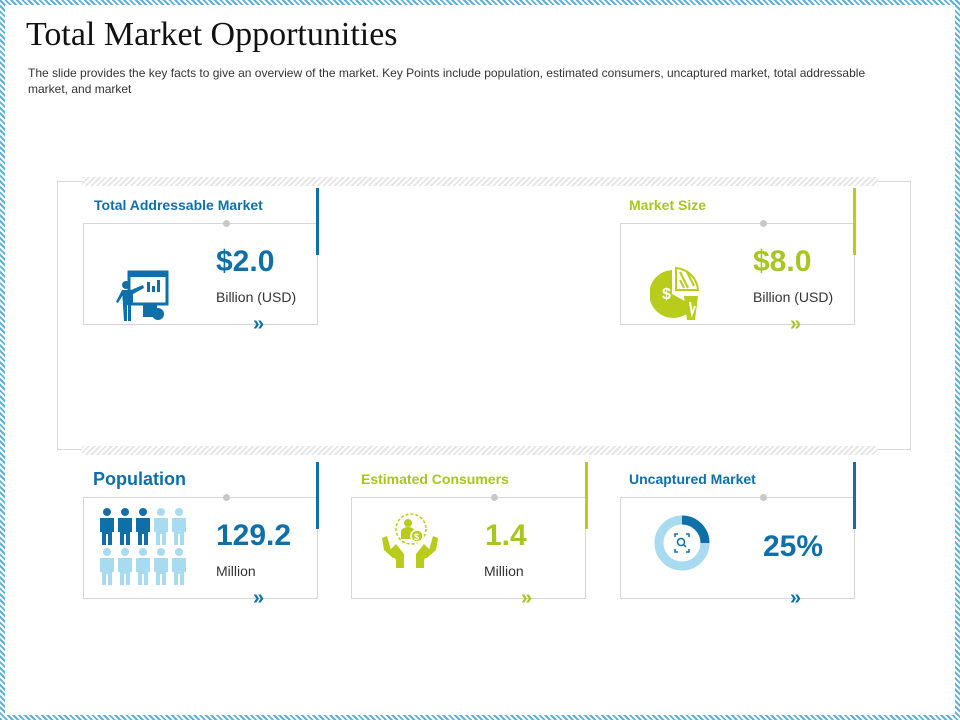 This screenshot has width=960, height=720. What do you see at coordinates (527, 598) in the screenshot?
I see `consumers-chevron-icon: »` at bounding box center [527, 598].